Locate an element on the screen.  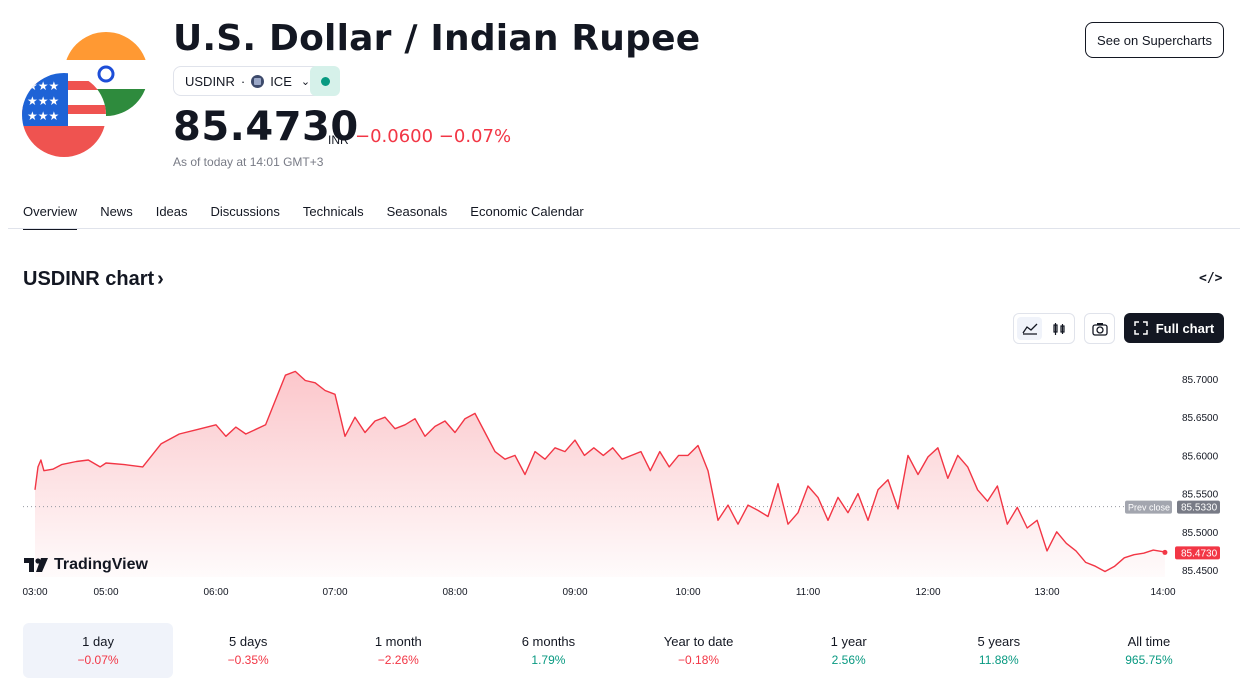
tab-ideas: Ideas is located at coordinates (171, 211).